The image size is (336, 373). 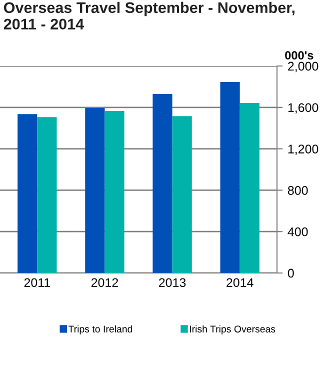 What do you see at coordinates (104, 283) in the screenshot?
I see `x-tick-label: 2012` at bounding box center [104, 283].